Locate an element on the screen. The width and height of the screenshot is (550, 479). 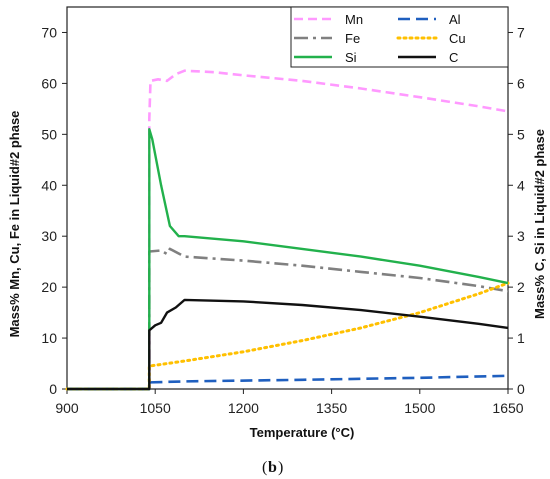
x-tick-label: 1650 is located at coordinates (507, 408).